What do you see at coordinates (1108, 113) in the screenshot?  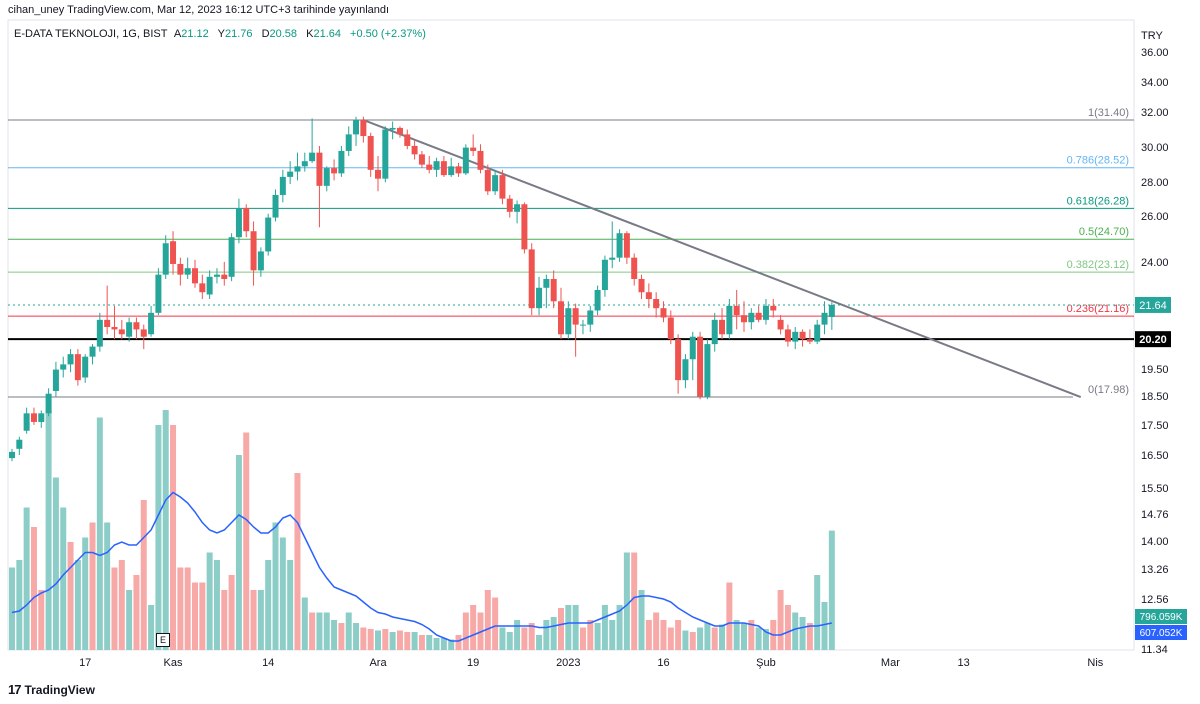 I see `fib-level-label: 1(31.40)` at bounding box center [1108, 113].